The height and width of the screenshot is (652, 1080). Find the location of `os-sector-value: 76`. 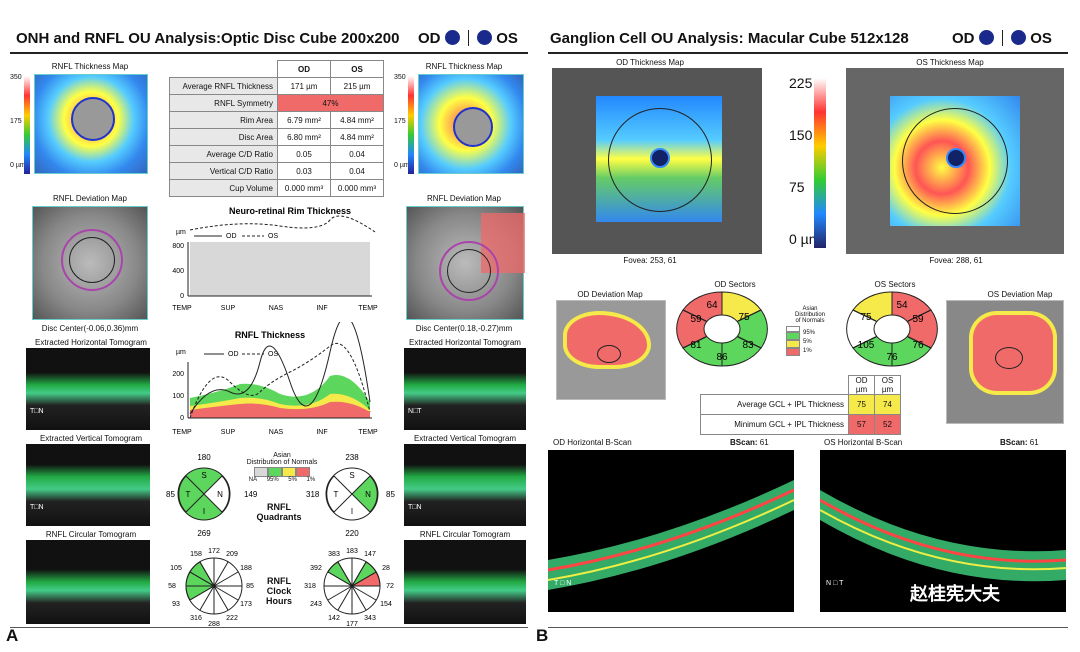

os-sector-value: 76 is located at coordinates (918, 345).